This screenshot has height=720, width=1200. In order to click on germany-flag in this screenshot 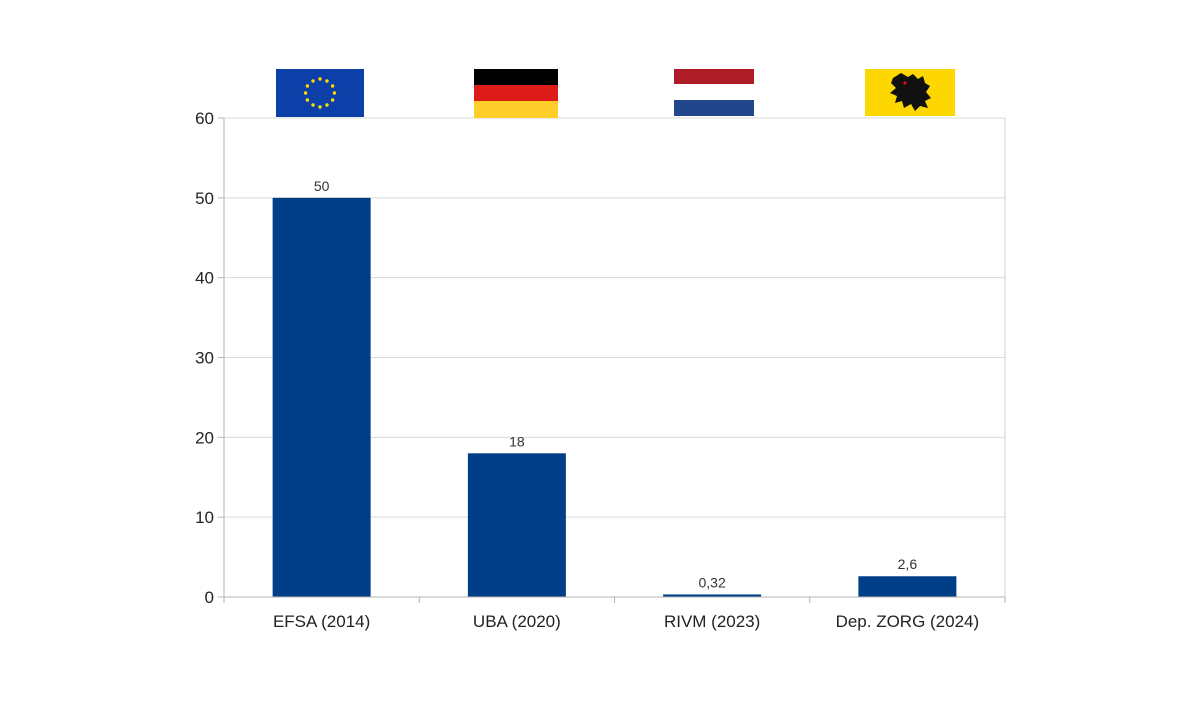, I will do `click(516, 93)`.